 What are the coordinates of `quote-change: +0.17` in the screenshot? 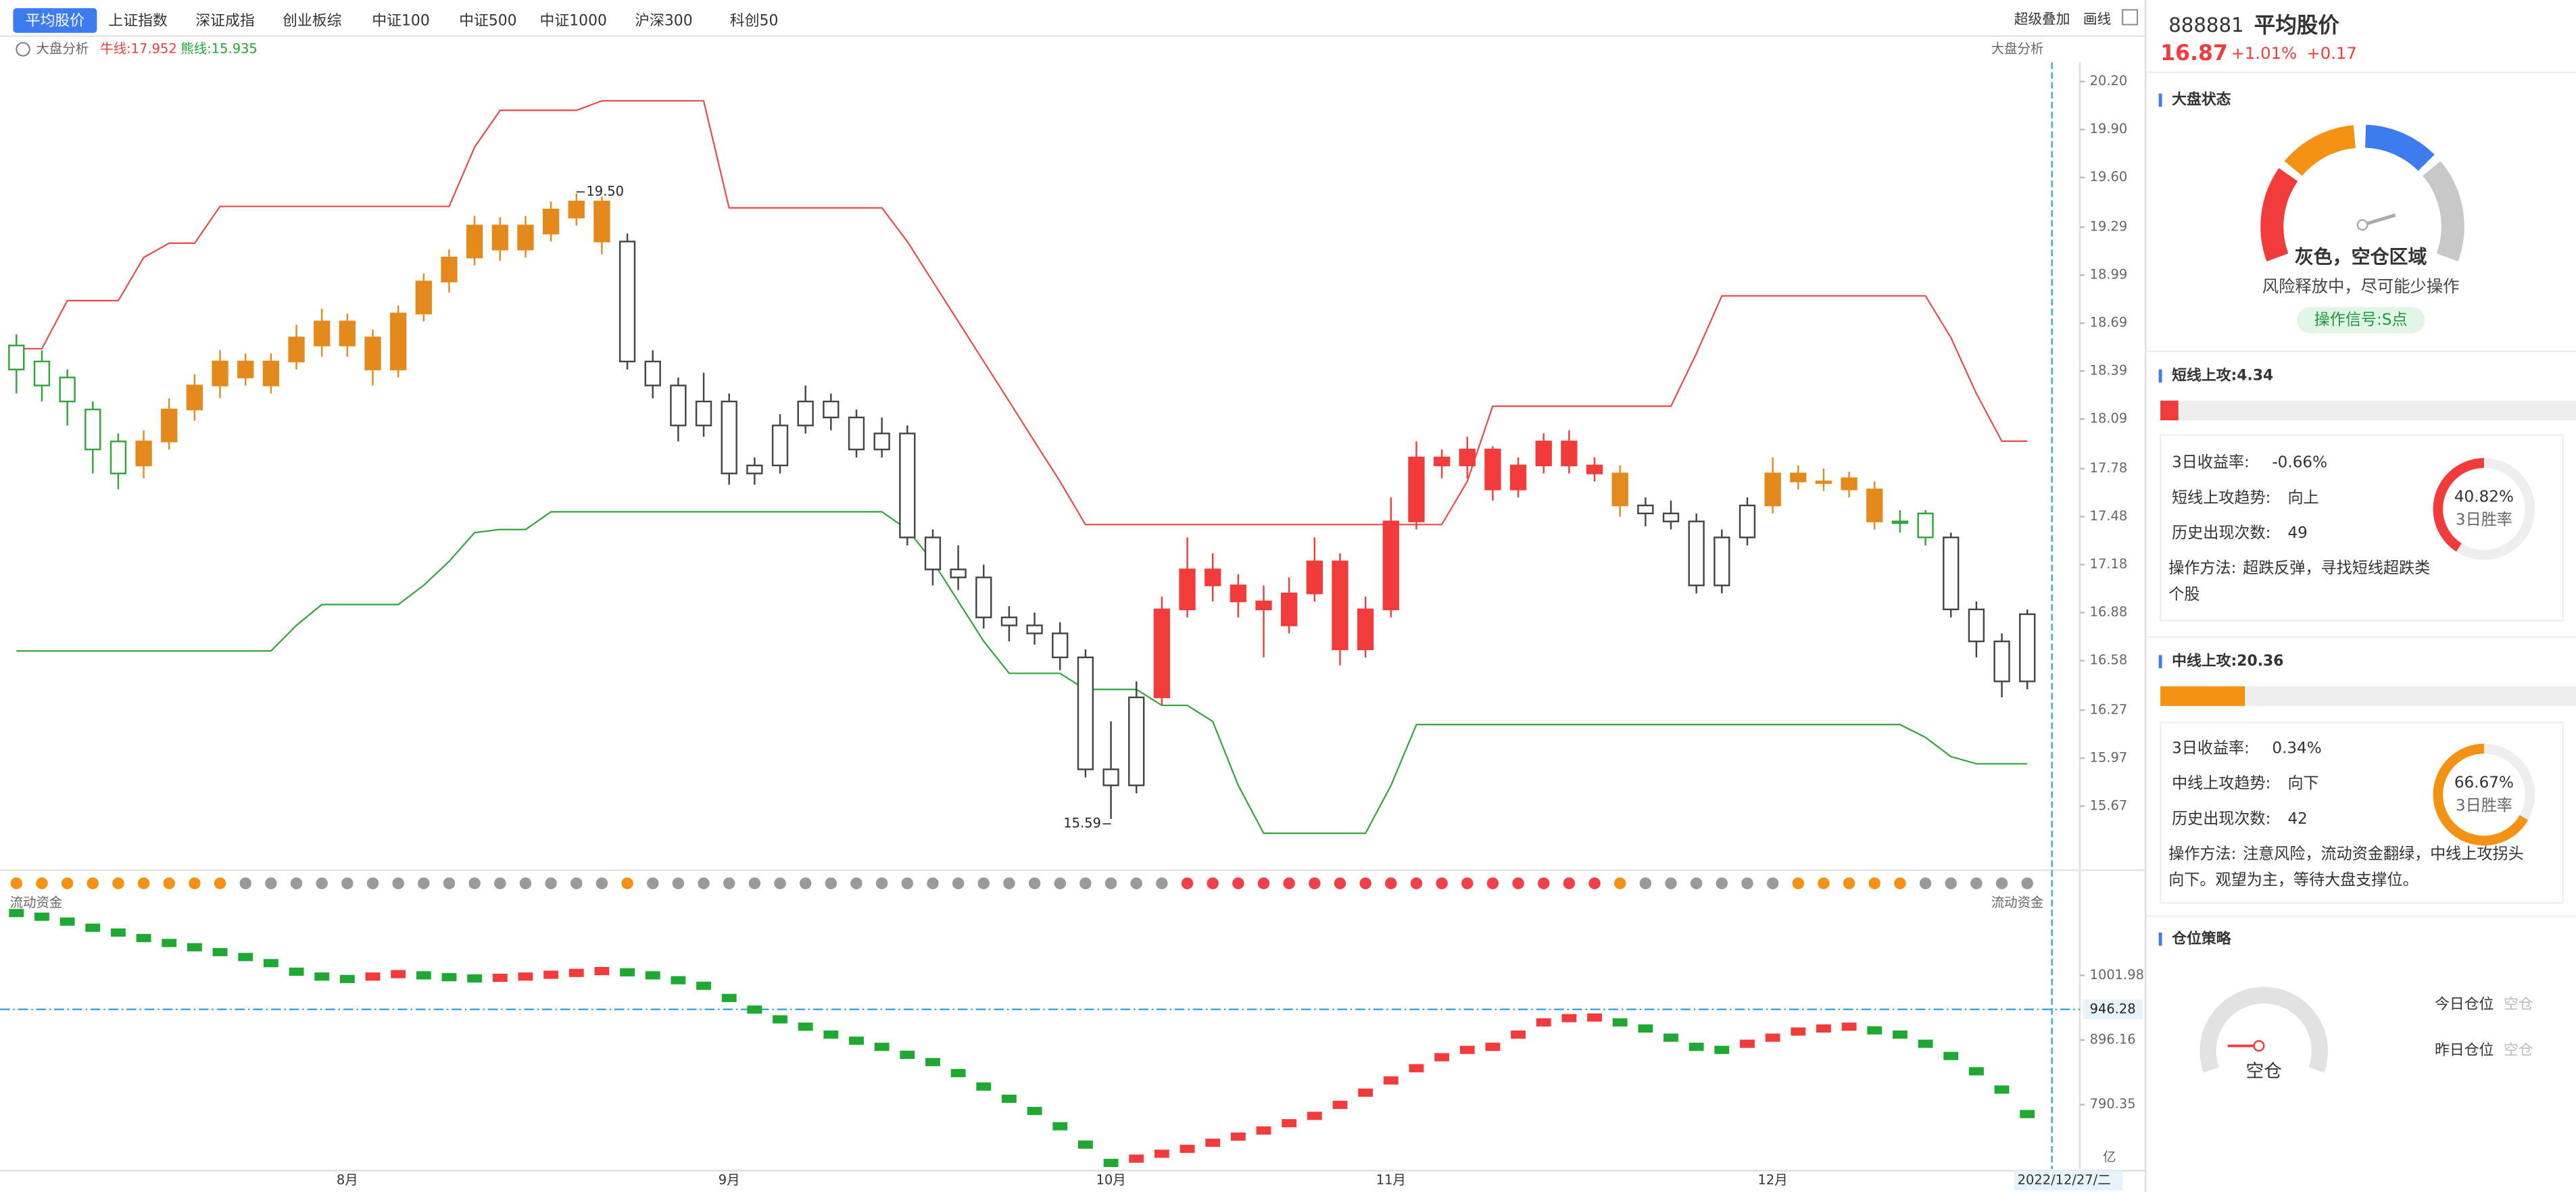 It's located at (2331, 53).